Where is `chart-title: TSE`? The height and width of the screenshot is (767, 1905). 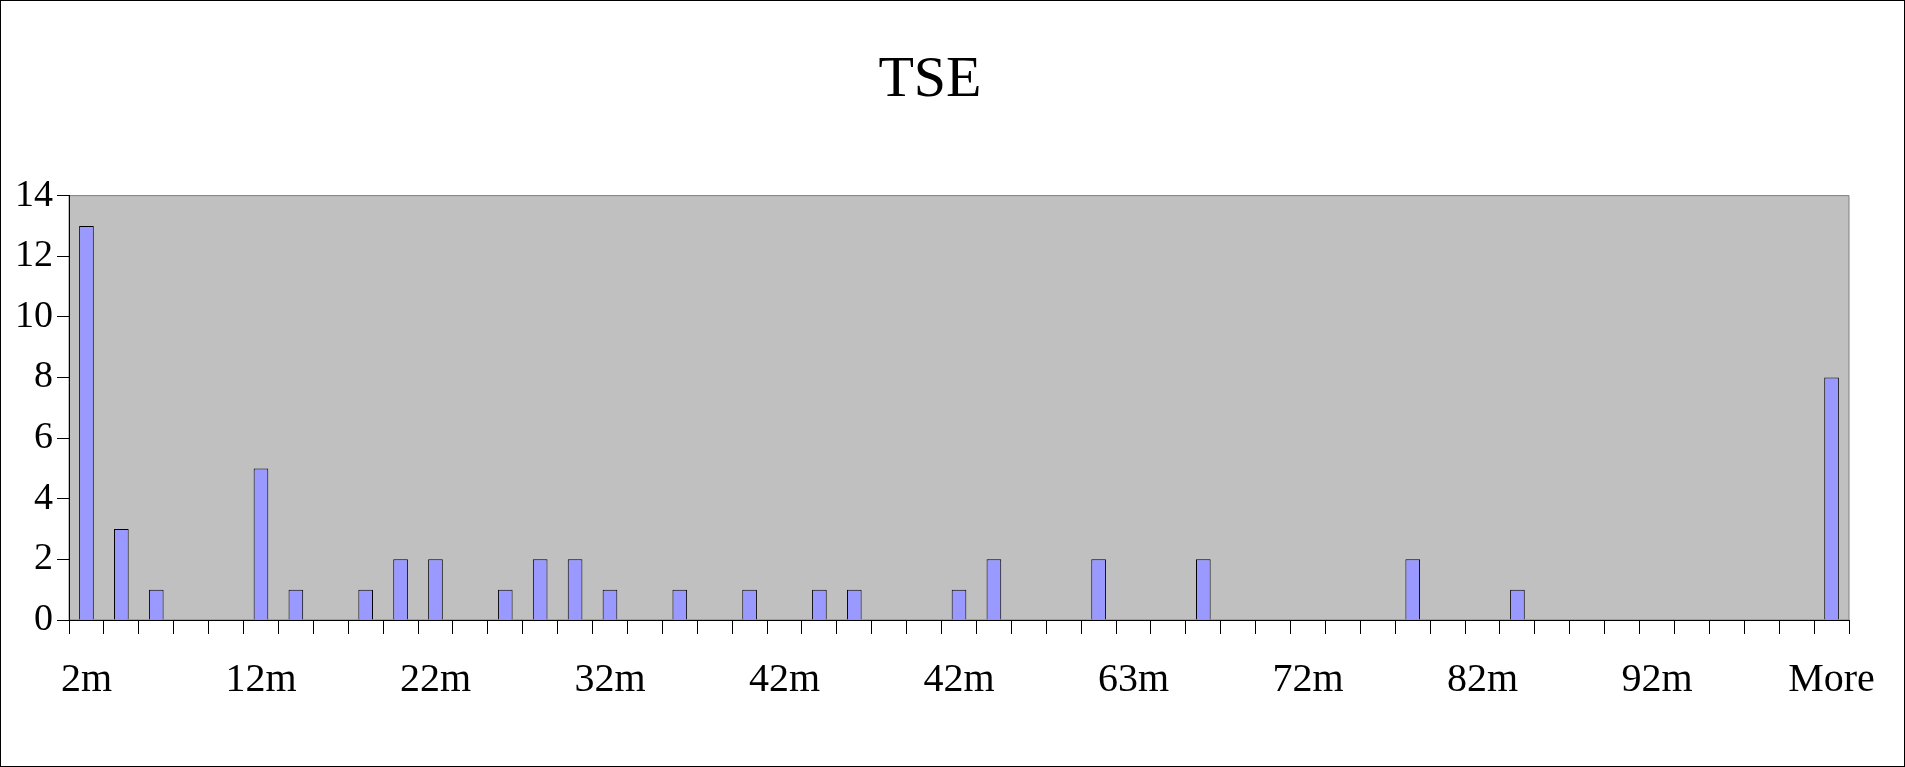
chart-title: TSE is located at coordinates (930, 77).